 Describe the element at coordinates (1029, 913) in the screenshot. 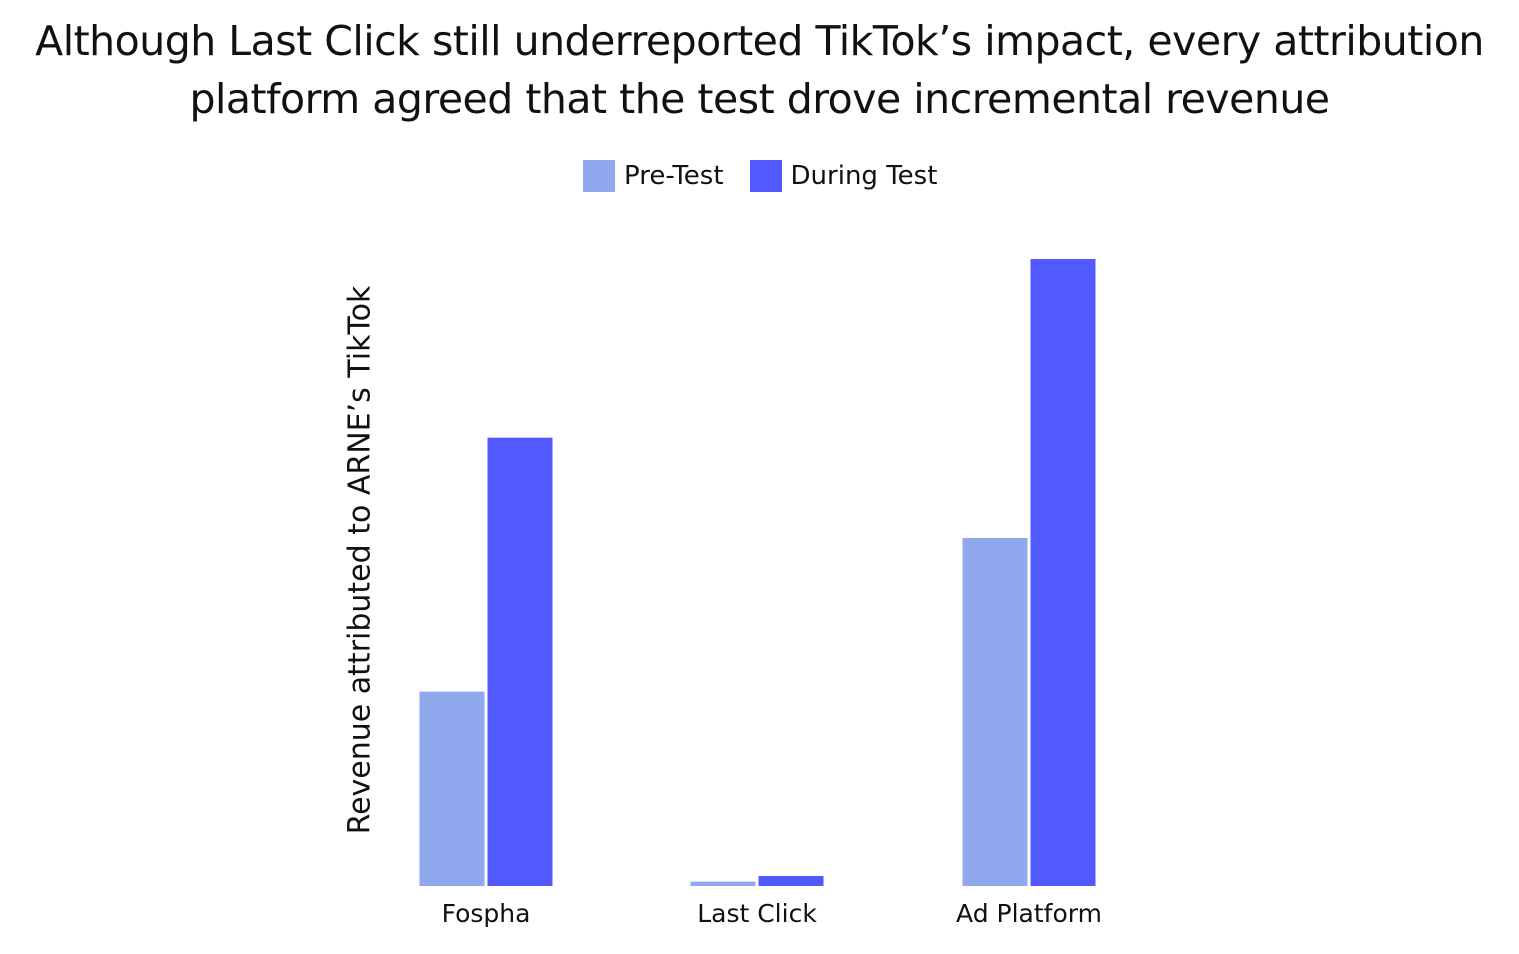

I see `x-tick-label-ad-platform: Ad Platform` at that location.